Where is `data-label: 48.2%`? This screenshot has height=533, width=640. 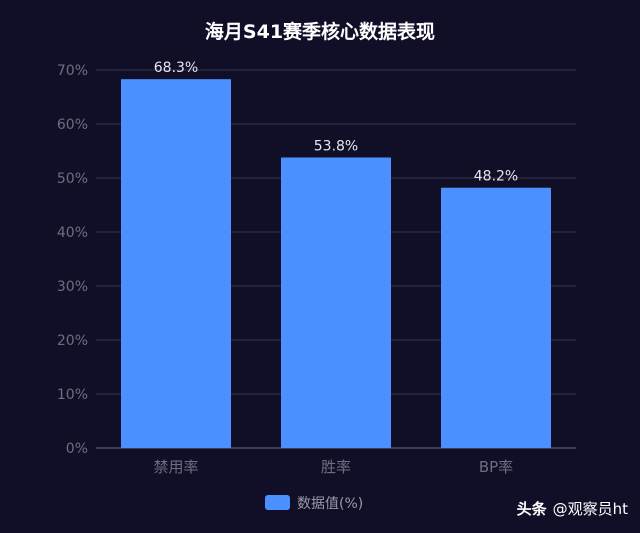 data-label: 48.2% is located at coordinates (496, 177).